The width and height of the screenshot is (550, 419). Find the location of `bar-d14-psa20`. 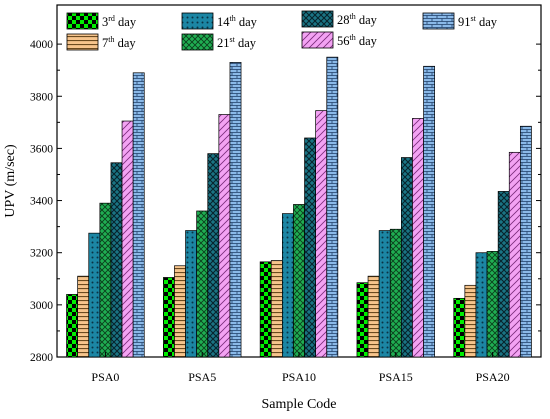

bar-d14-psa20 is located at coordinates (481, 305).